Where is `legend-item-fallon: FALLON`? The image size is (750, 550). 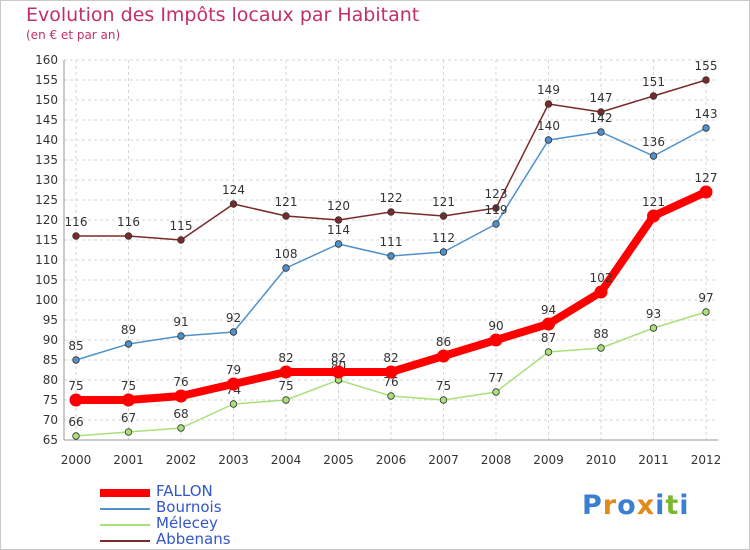 legend-item-fallon: FALLON is located at coordinates (200, 491).